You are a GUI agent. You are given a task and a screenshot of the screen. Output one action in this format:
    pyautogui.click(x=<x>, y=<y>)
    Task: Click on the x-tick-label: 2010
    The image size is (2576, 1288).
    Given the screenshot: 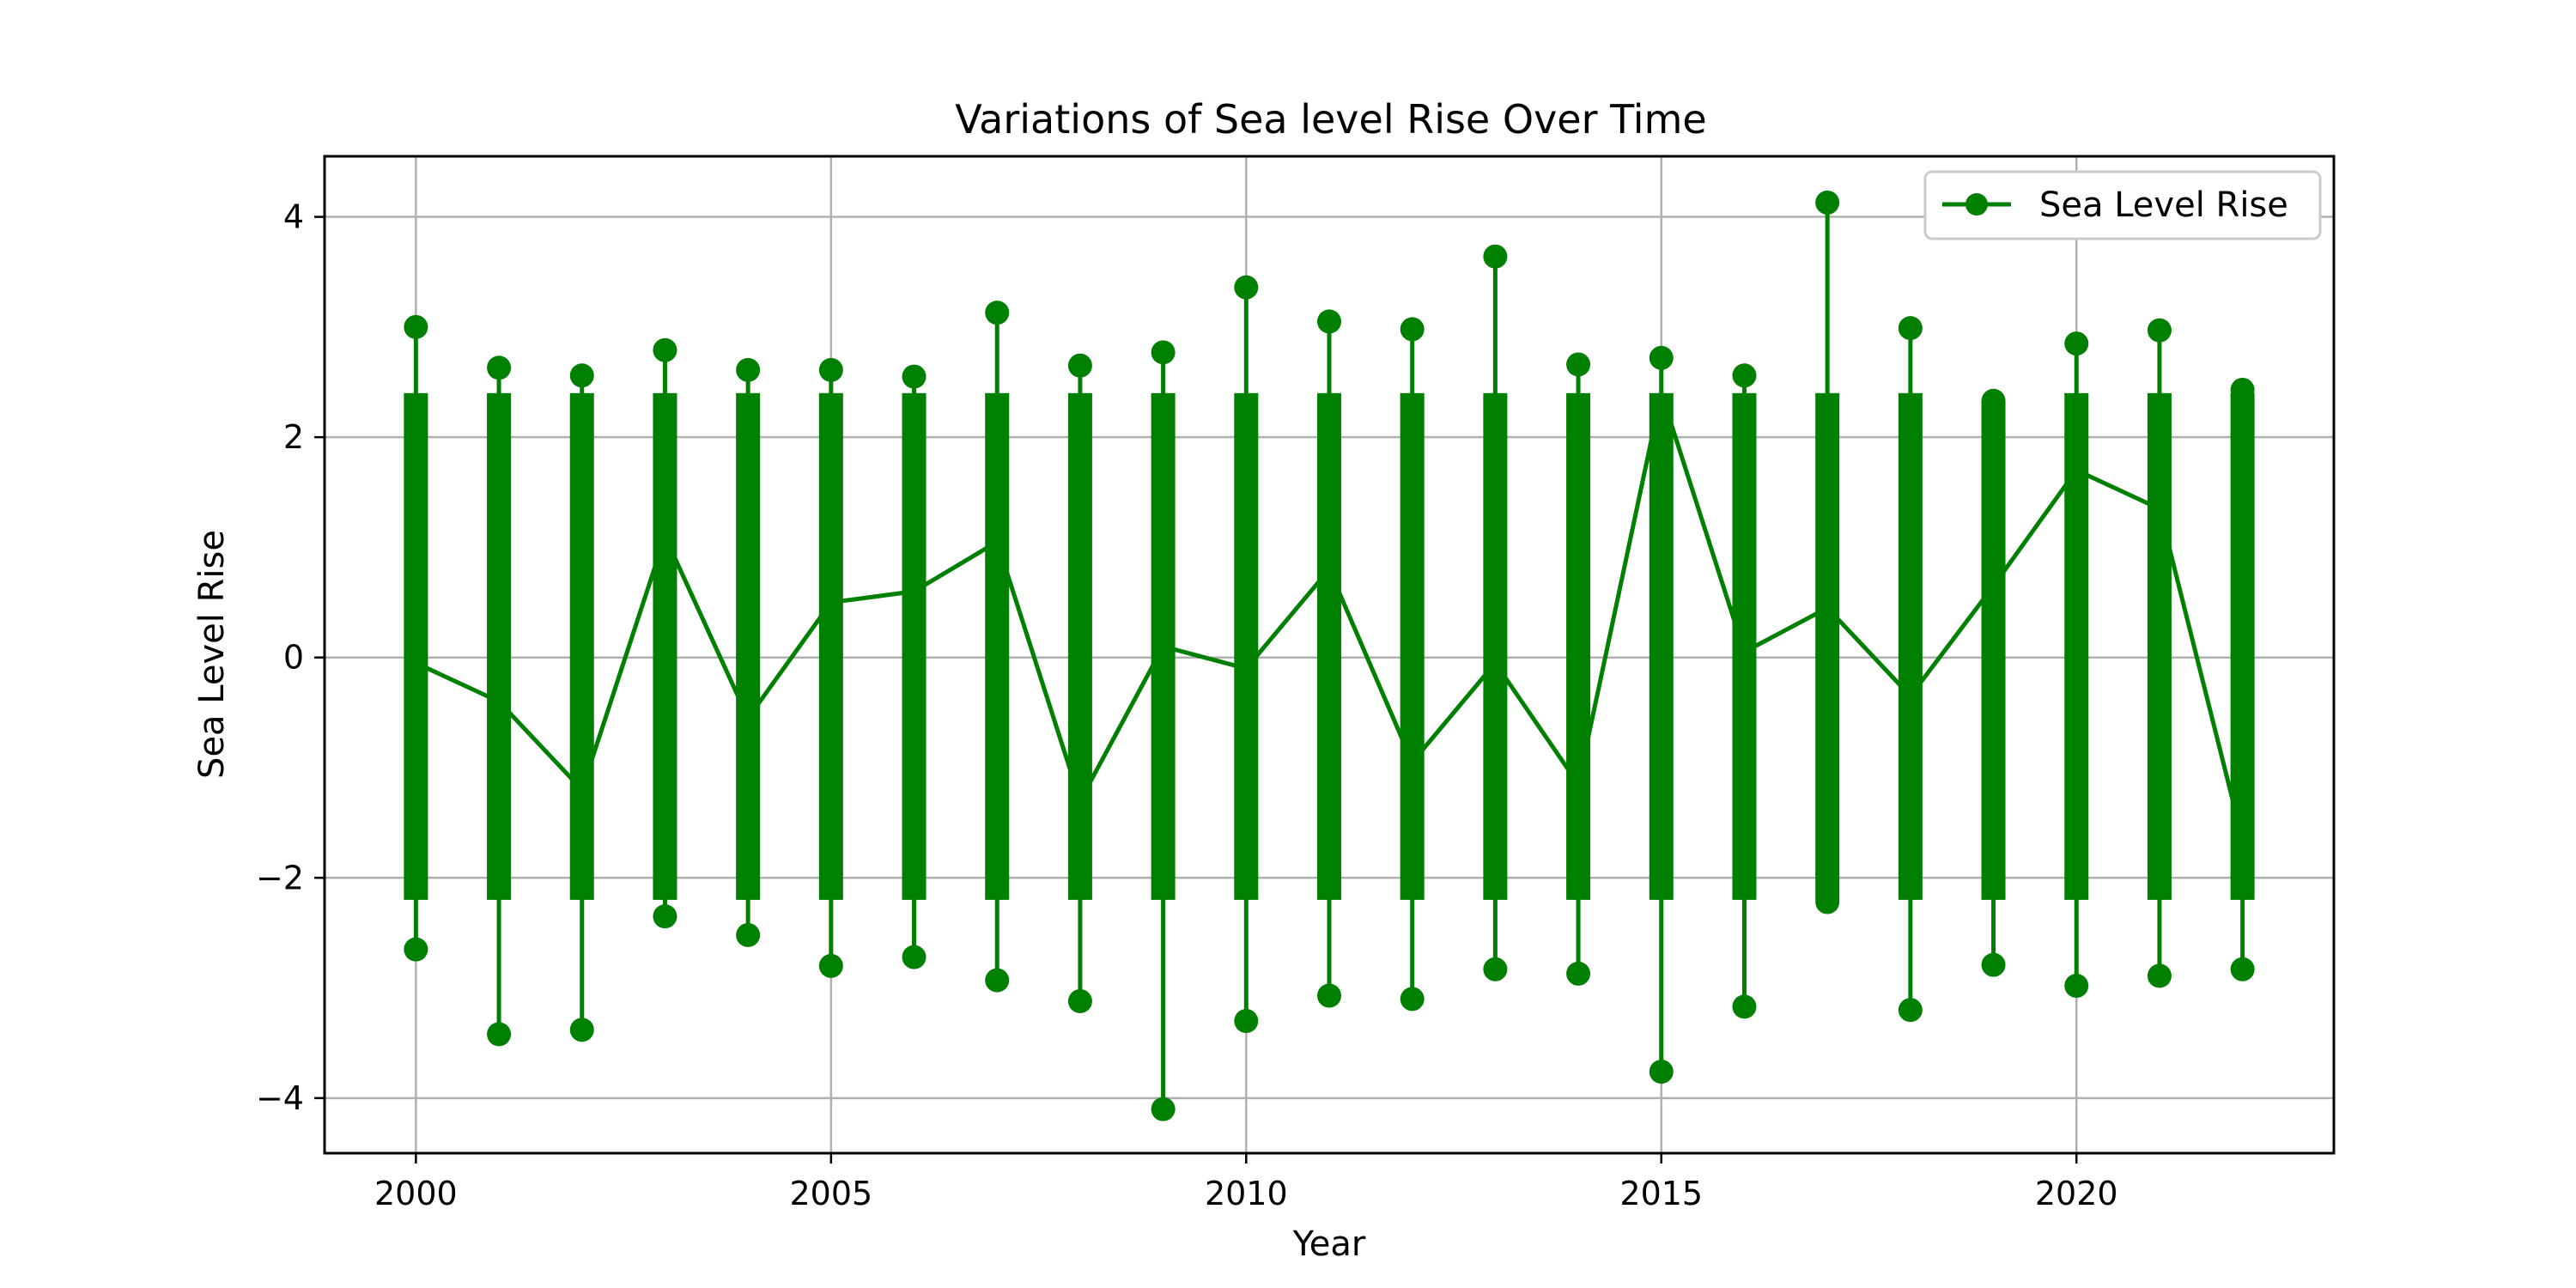 What is the action you would take?
    pyautogui.click(x=1246, y=1193)
    